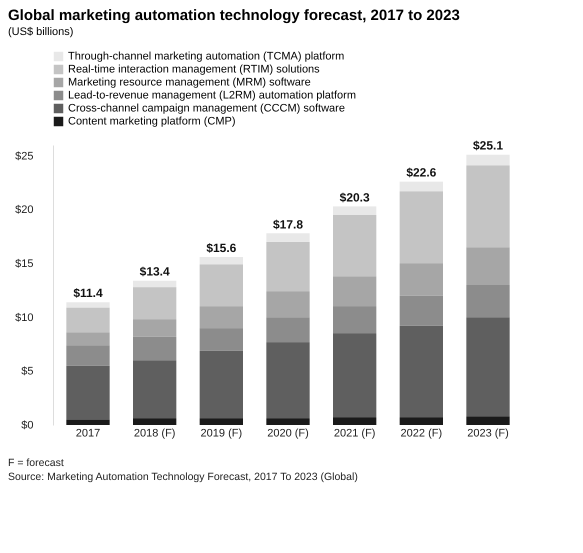 This screenshot has width=583, height=553. What do you see at coordinates (488, 434) in the screenshot?
I see `x-tick-label: 2023 (F)` at bounding box center [488, 434].